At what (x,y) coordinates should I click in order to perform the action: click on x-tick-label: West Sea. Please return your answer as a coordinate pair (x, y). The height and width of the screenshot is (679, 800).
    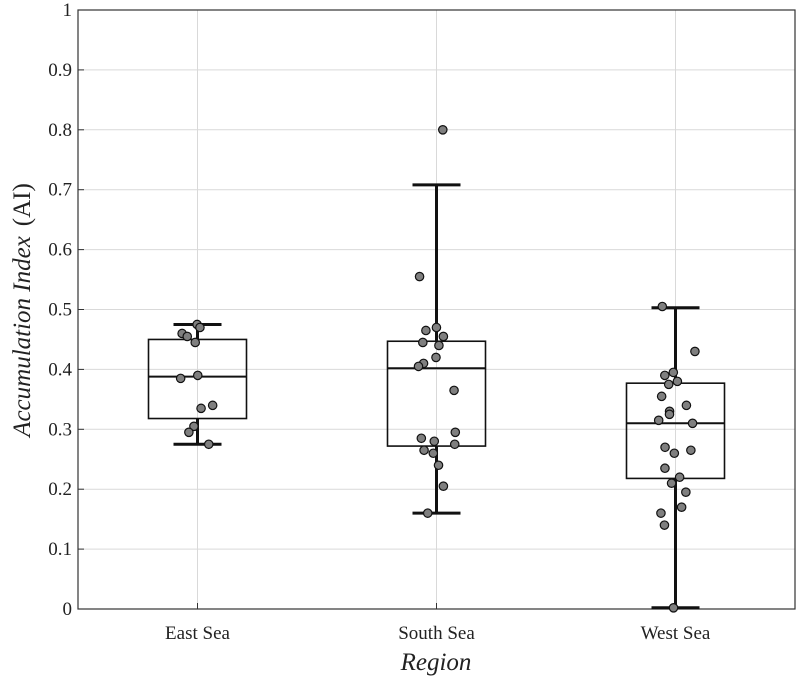
    Looking at the image, I should click on (676, 633).